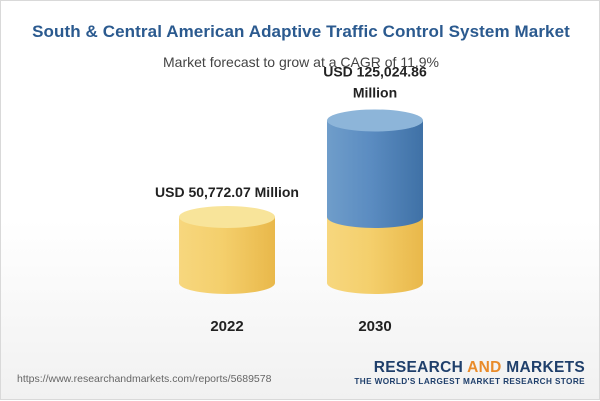  I want to click on bar-2022-base-segment, so click(227, 255).